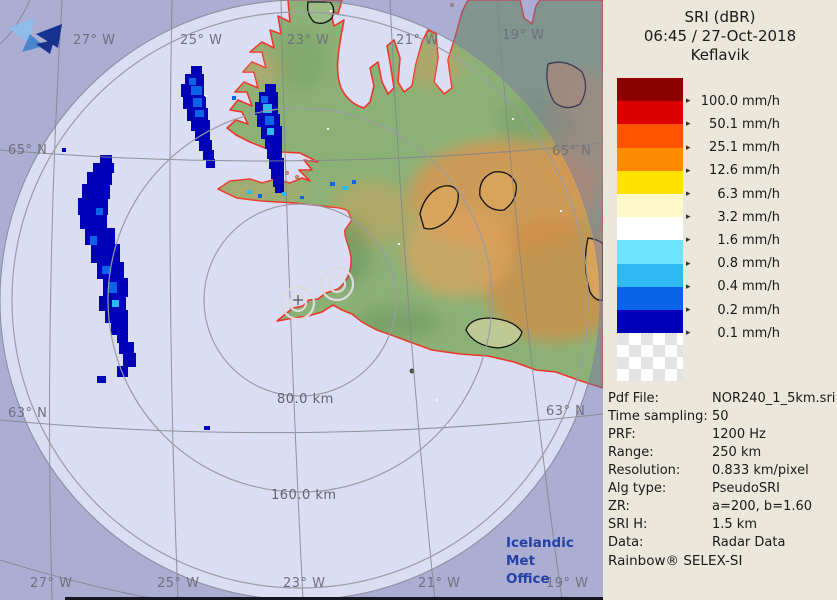 This screenshot has width=837, height=600. Describe the element at coordinates (733, 171) in the screenshot. I see `legend-threshold-label: ▸ 12.6 mm/h` at that location.